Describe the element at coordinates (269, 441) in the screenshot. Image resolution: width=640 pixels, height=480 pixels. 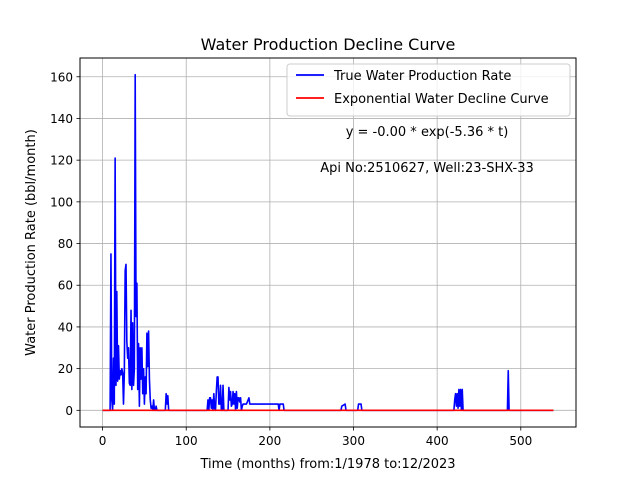
I see `x-tick-label: 200` at that location.